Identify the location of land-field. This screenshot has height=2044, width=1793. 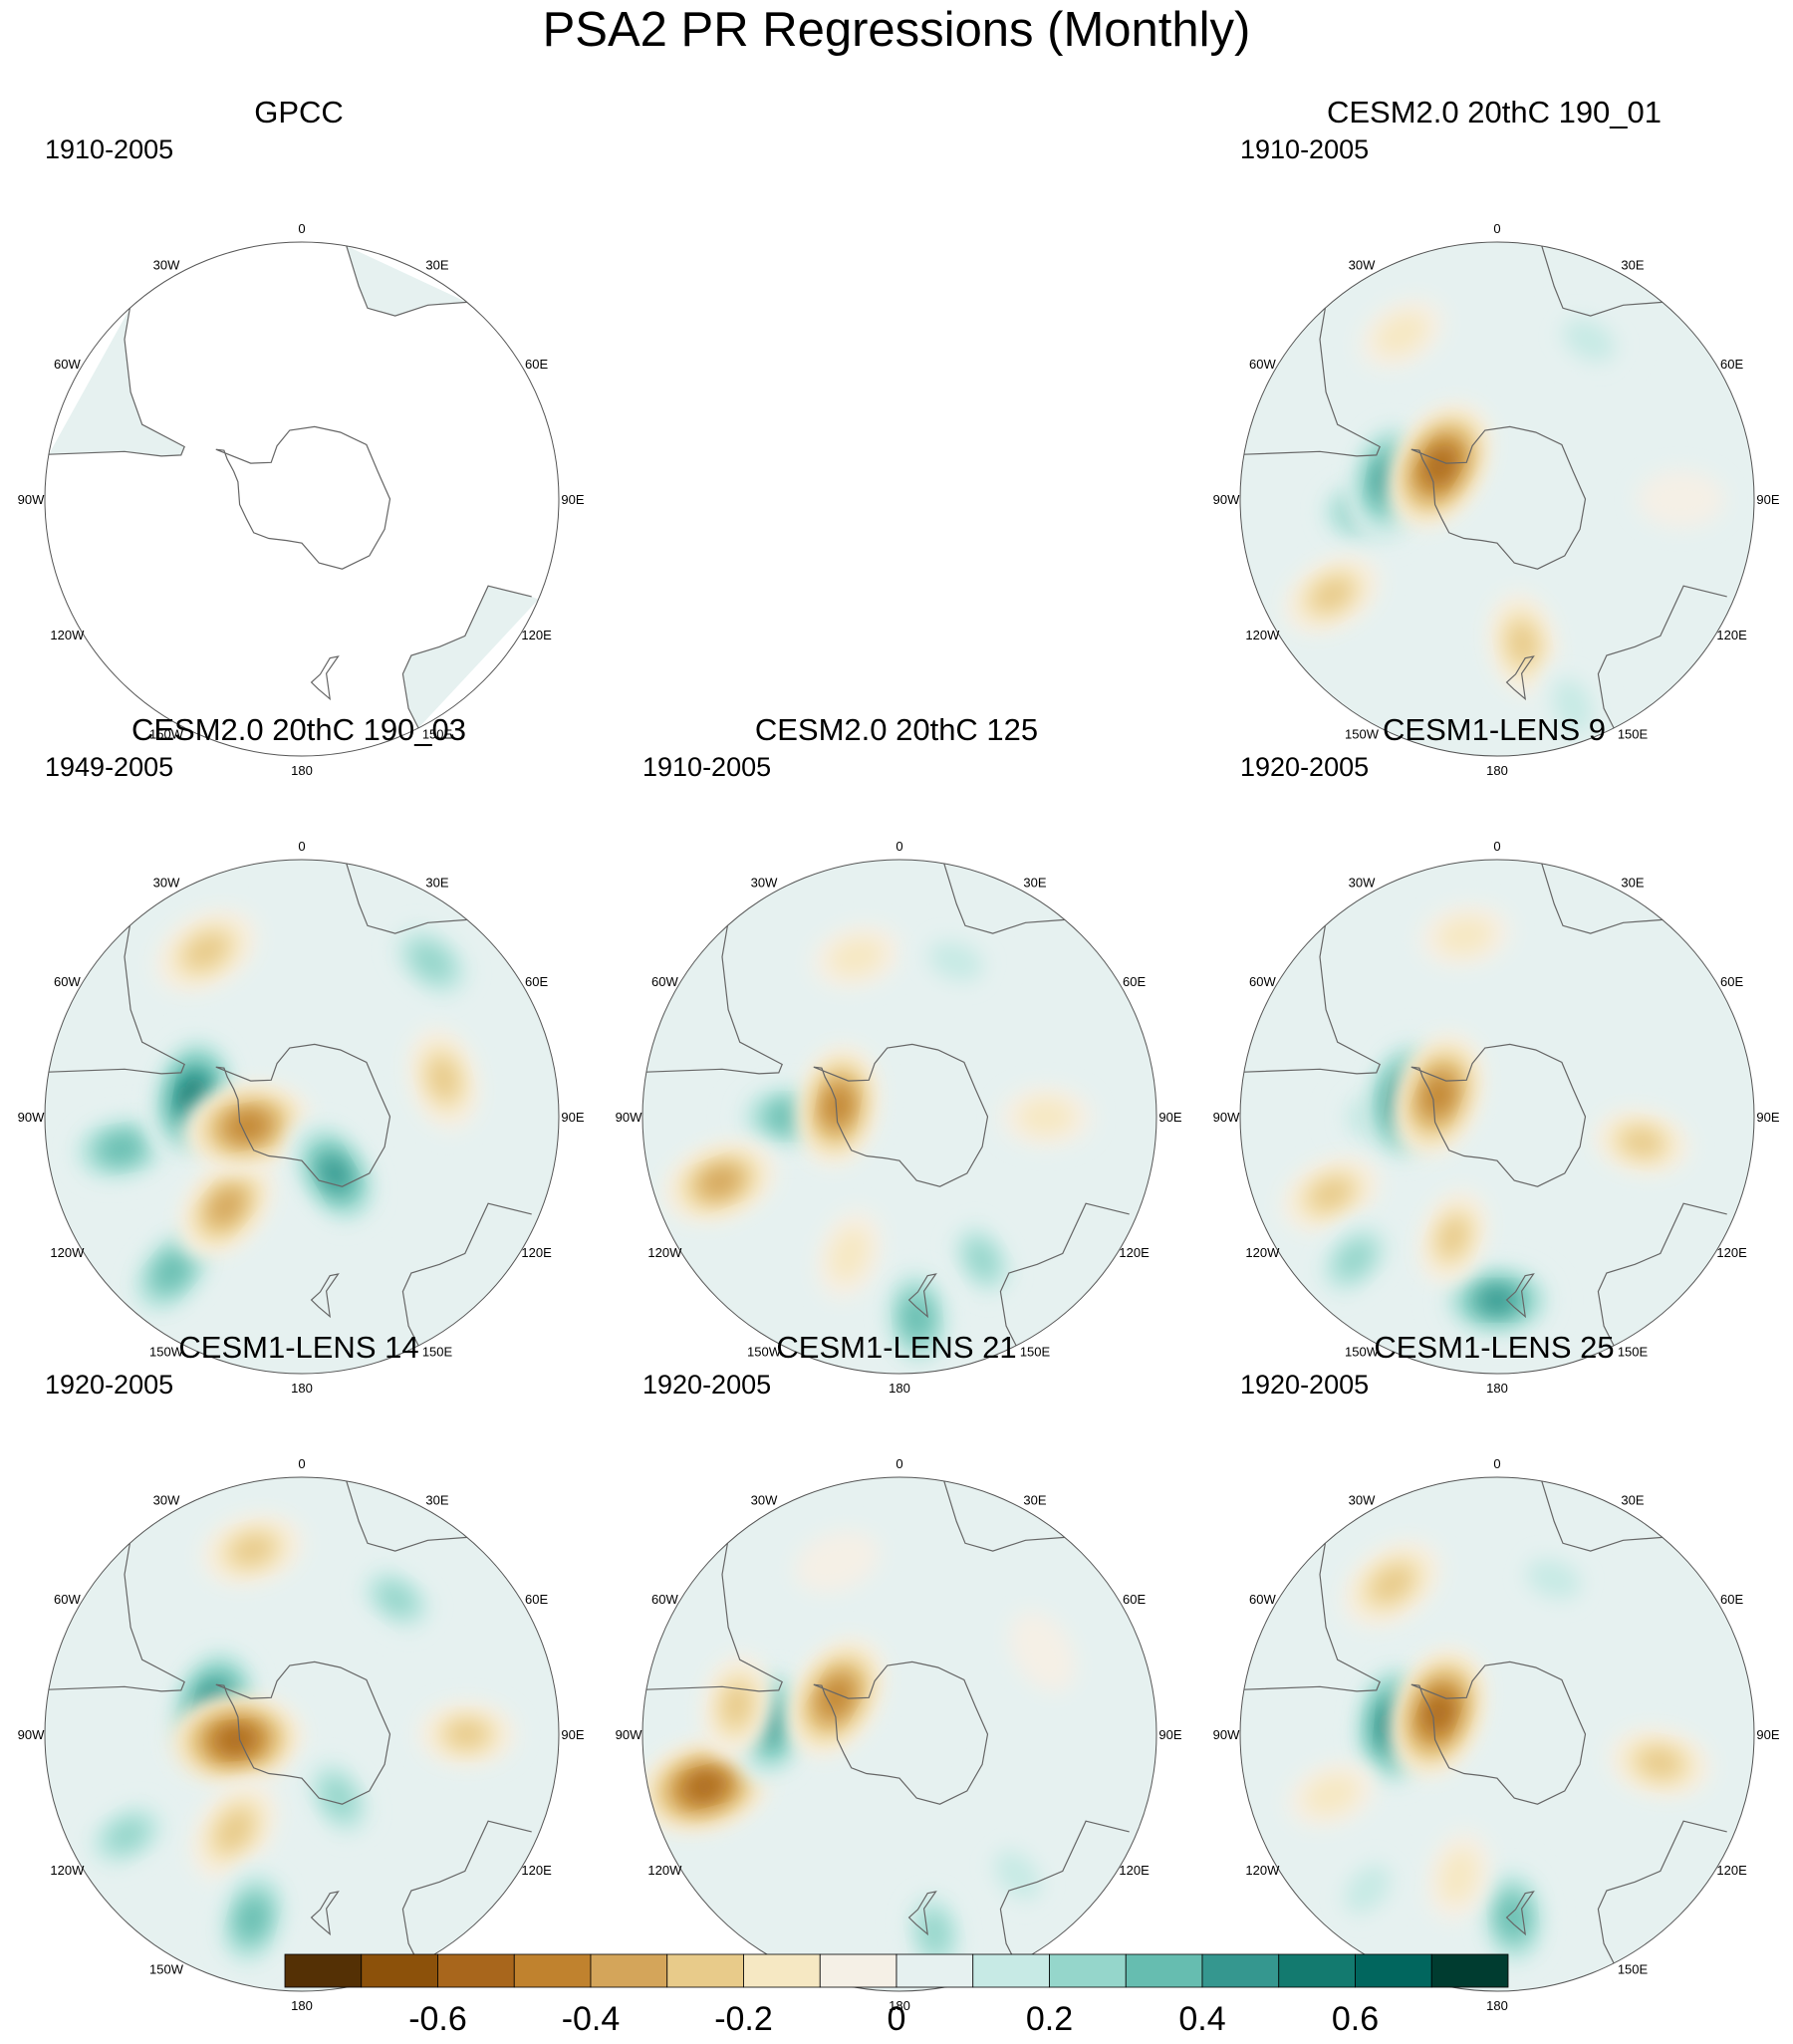
(470, 657).